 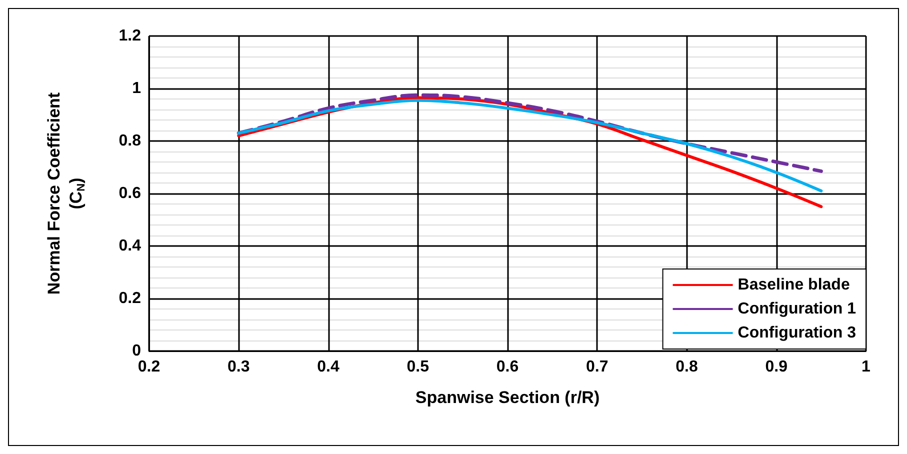 I want to click on x-tick-label: 0.8, so click(x=687, y=367).